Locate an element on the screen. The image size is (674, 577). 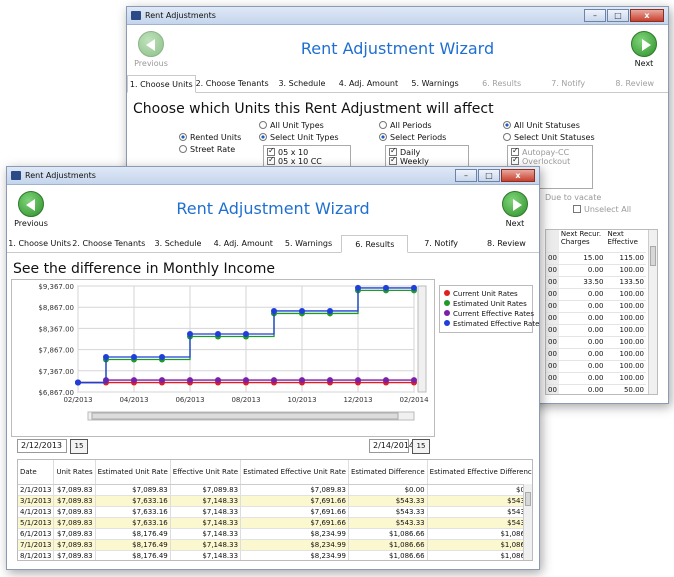
front-next-button: Next is located at coordinates (515, 209).